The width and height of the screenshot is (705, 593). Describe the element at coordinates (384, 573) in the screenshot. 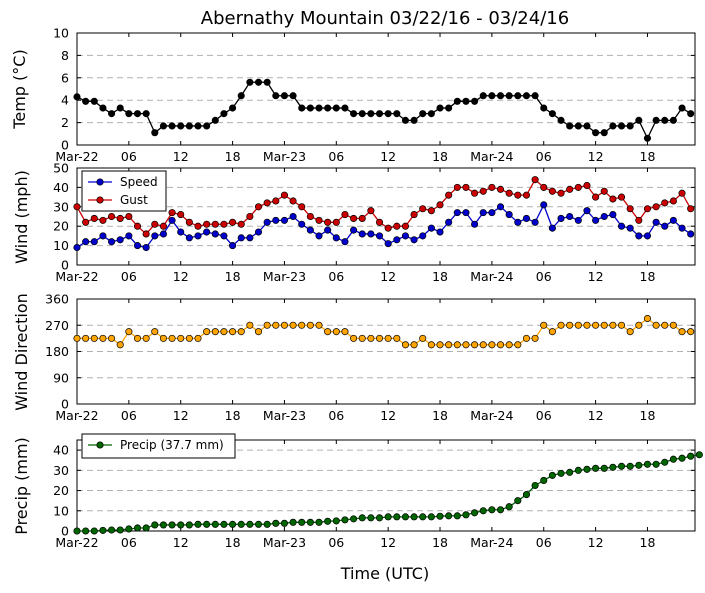

I see `x-axis-label: Time (UTC)` at that location.